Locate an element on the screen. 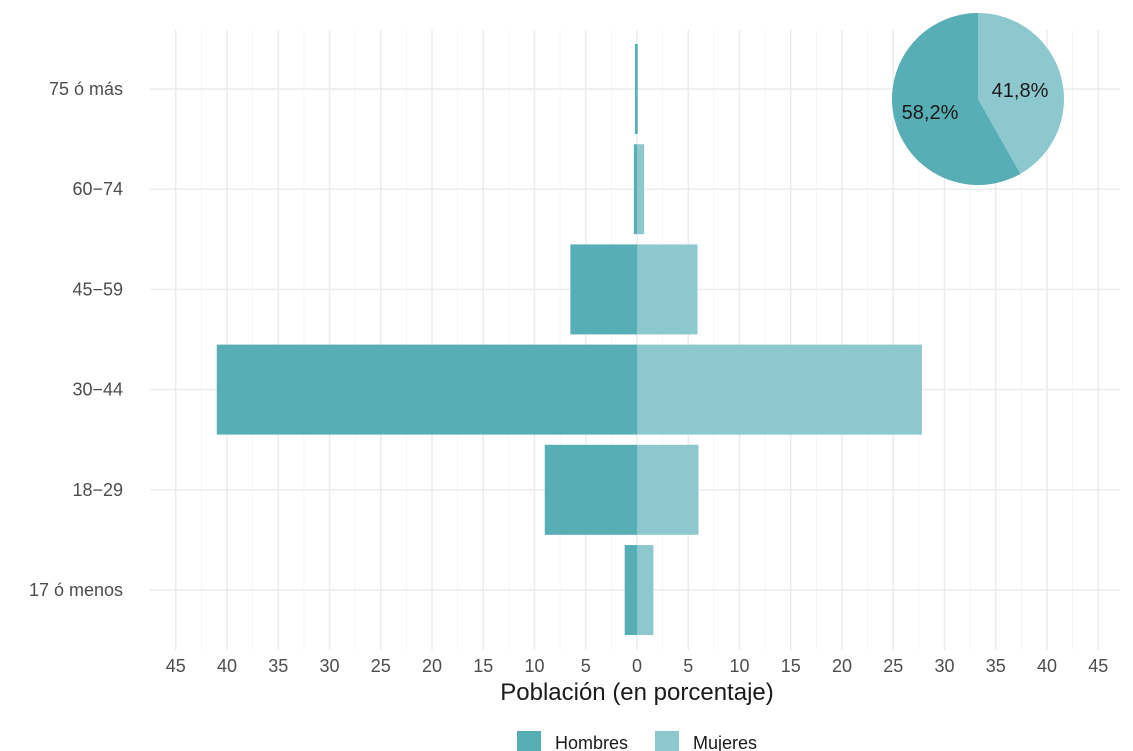 The height and width of the screenshot is (751, 1133). y-tick-label: 60−74 is located at coordinates (97, 189).